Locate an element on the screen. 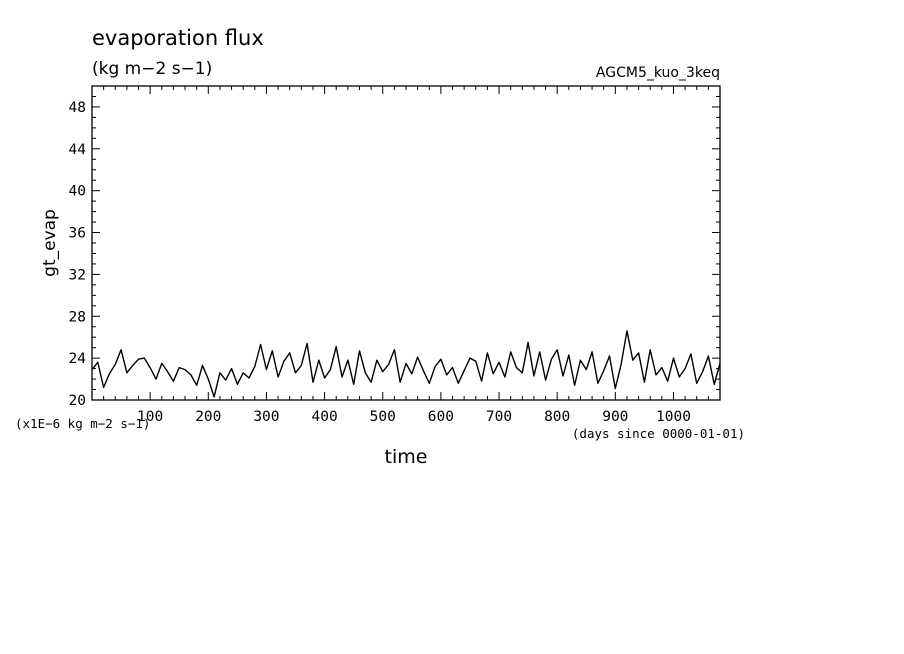  chart-subtitle: (kg m−2 s−1) is located at coordinates (152, 69).